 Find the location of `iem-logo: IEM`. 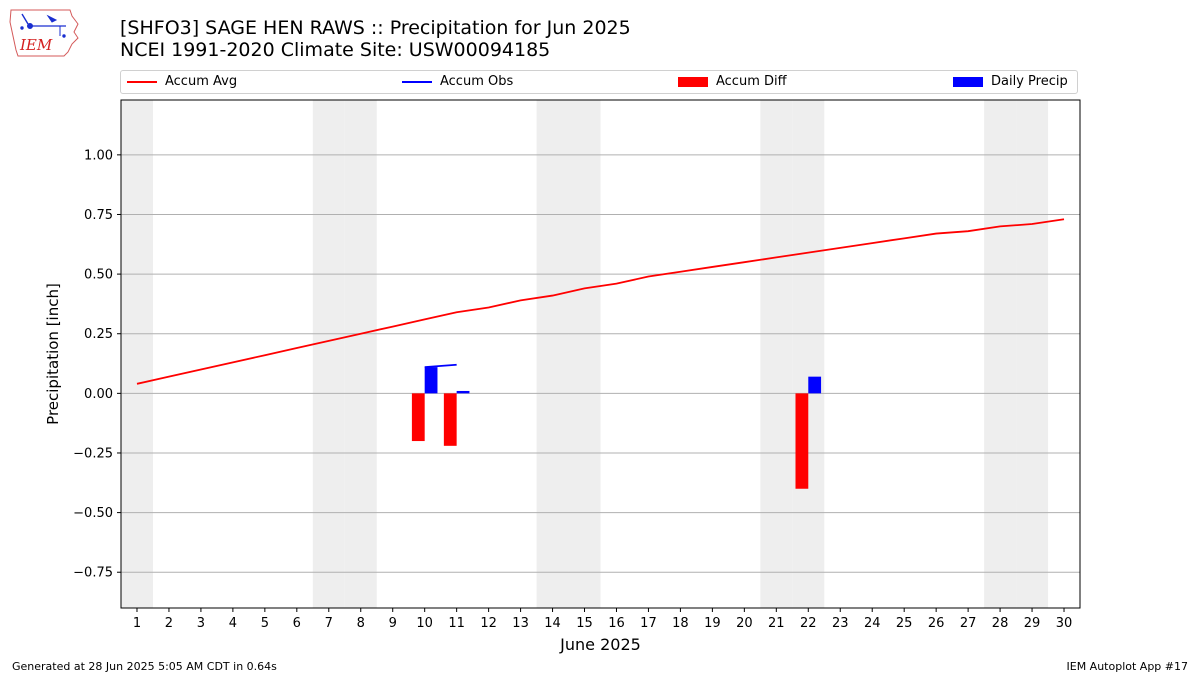

iem-logo: IEM is located at coordinates (44, 33).